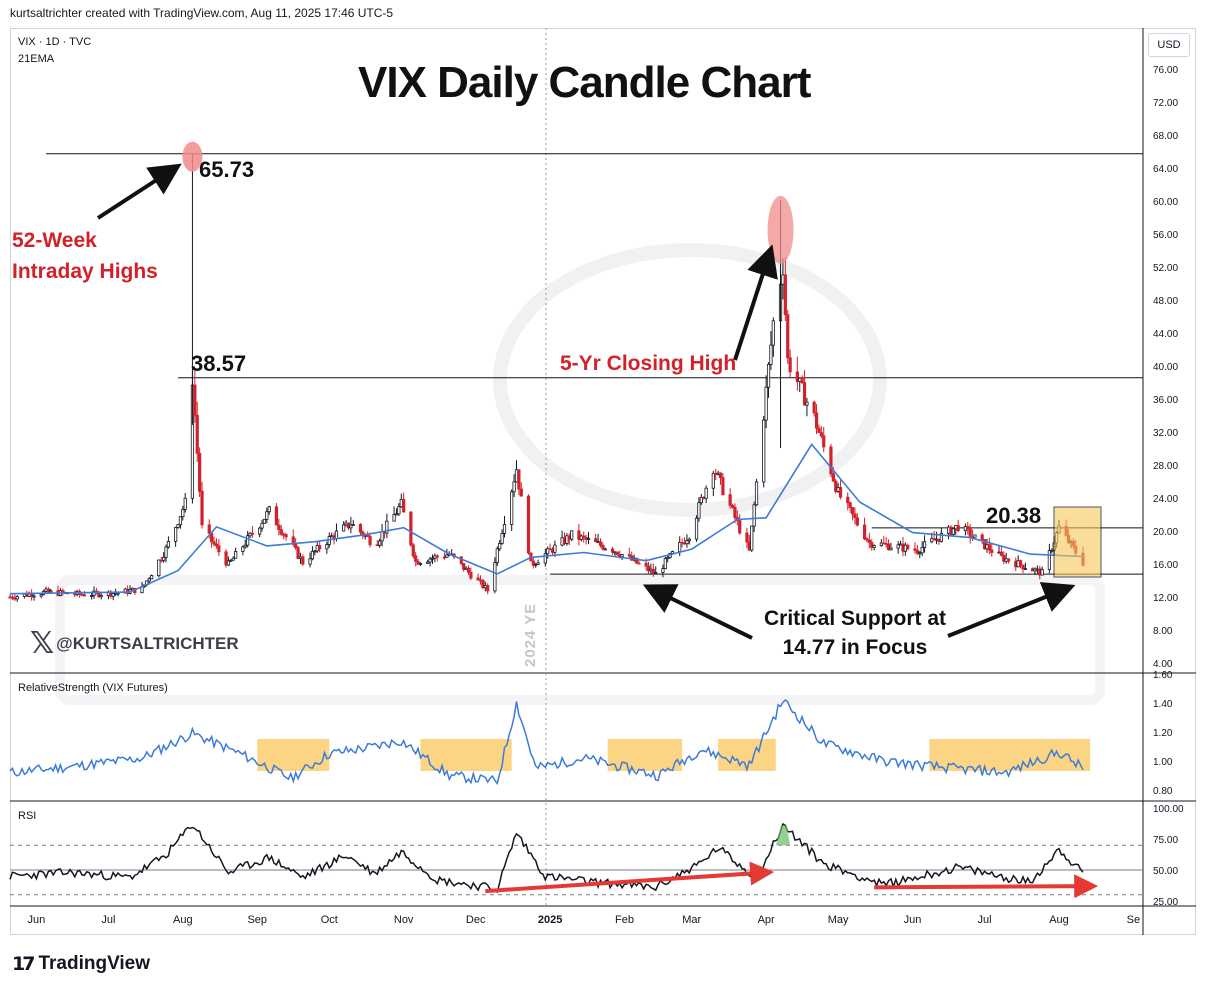 The image size is (1206, 995). Describe the element at coordinates (855, 633) in the screenshot. I see `support-label: Critical Support at 14.77 in Focus` at that location.